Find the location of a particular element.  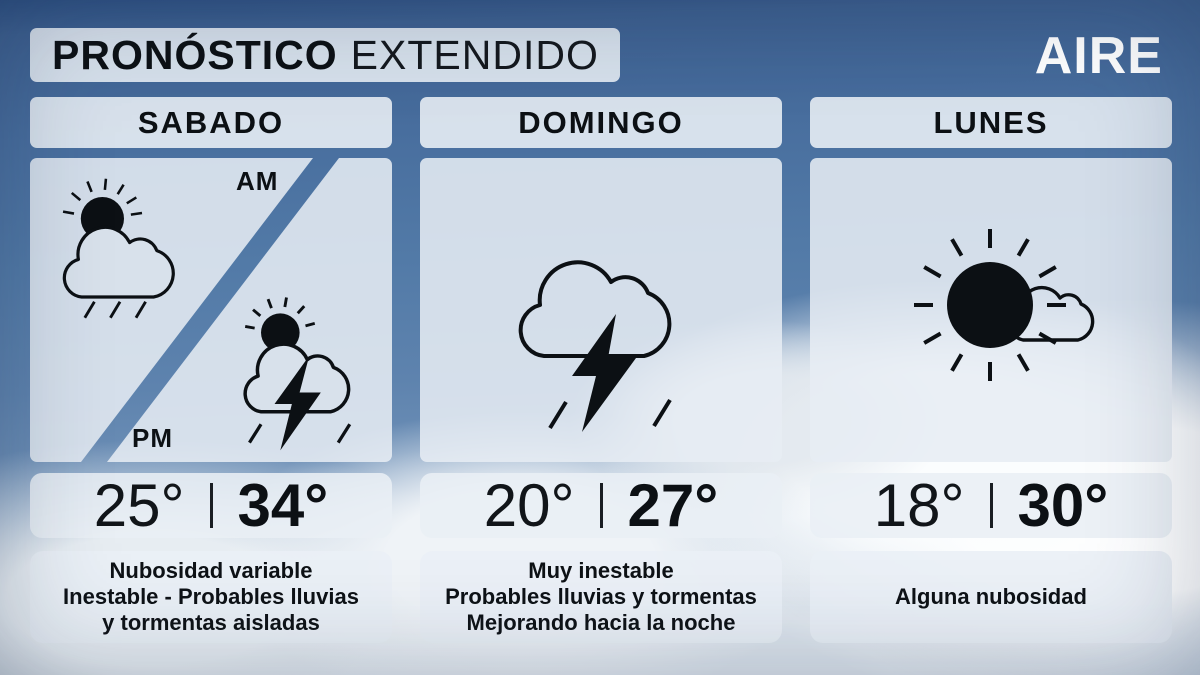

temperature-box: 25° 34° is located at coordinates (211, 505).